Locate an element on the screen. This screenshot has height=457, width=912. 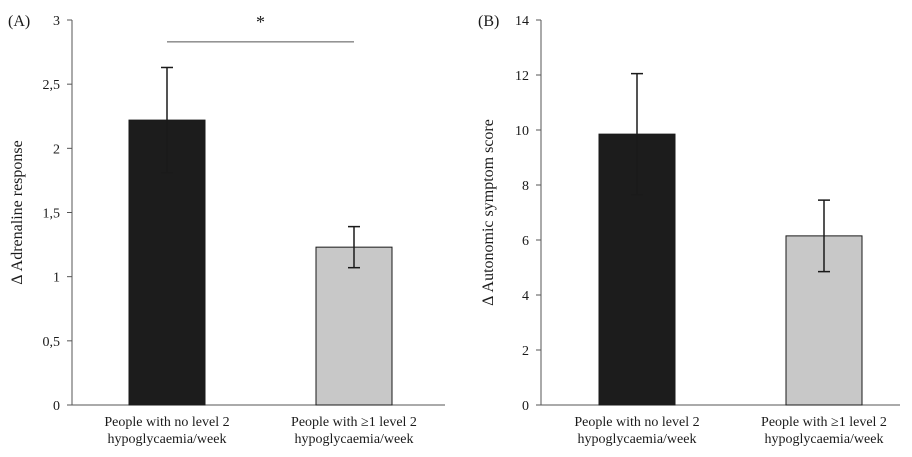
bar is located at coordinates (354, 326).